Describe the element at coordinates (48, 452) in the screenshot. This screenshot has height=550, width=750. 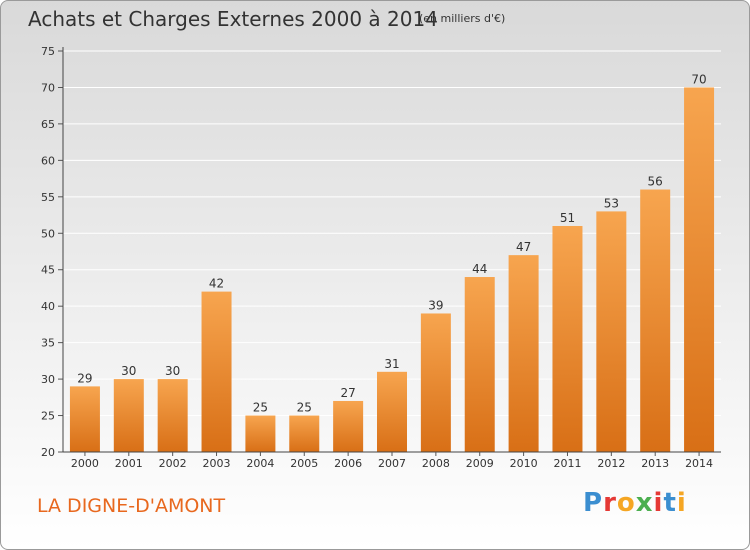
I see `y-tick-label: 20` at that location.